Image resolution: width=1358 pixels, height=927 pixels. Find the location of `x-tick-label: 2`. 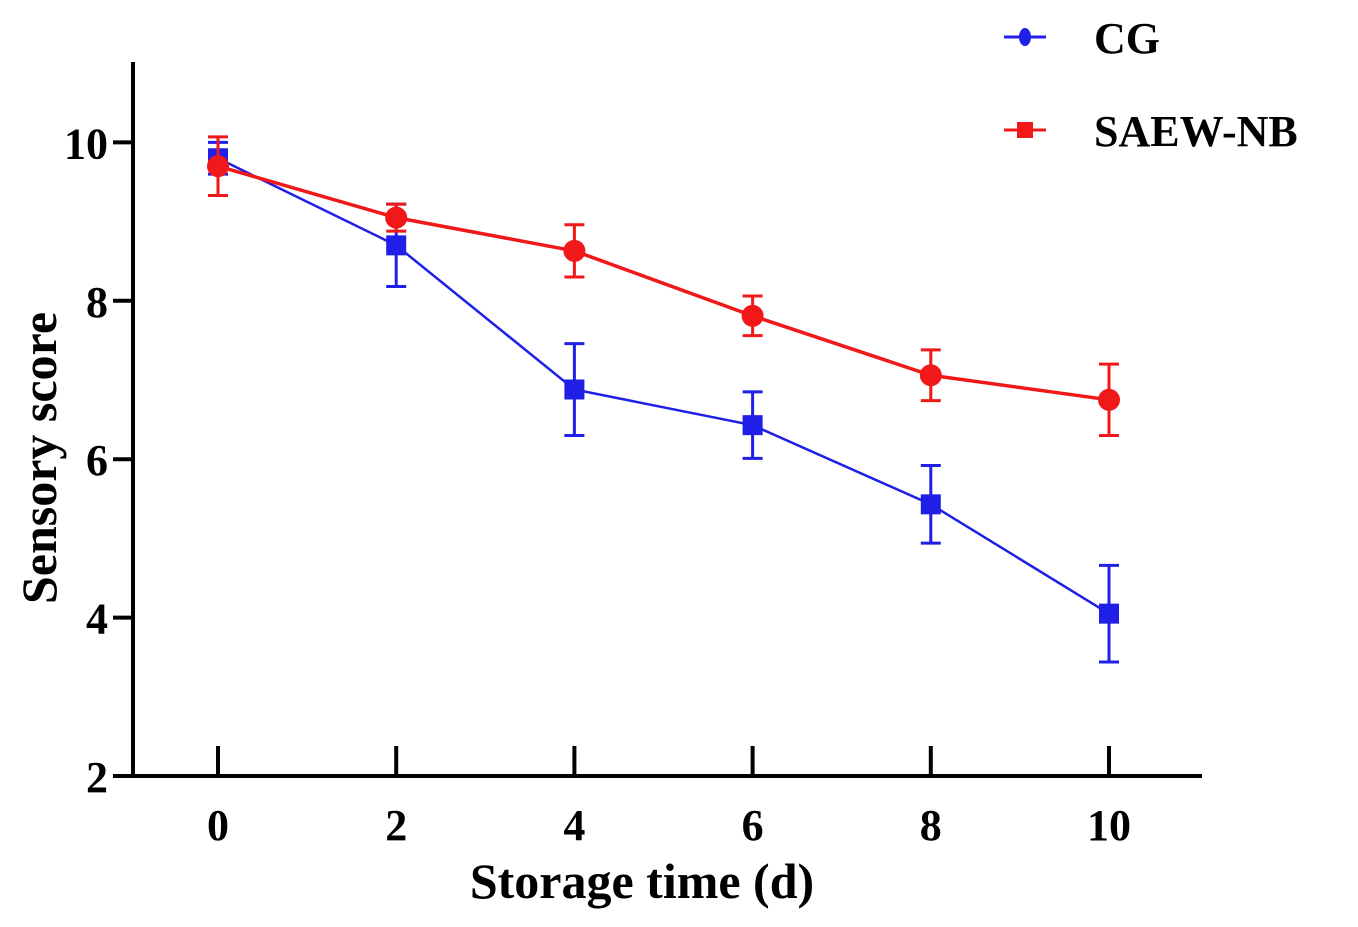

x-tick-label: 2 is located at coordinates (396, 825).